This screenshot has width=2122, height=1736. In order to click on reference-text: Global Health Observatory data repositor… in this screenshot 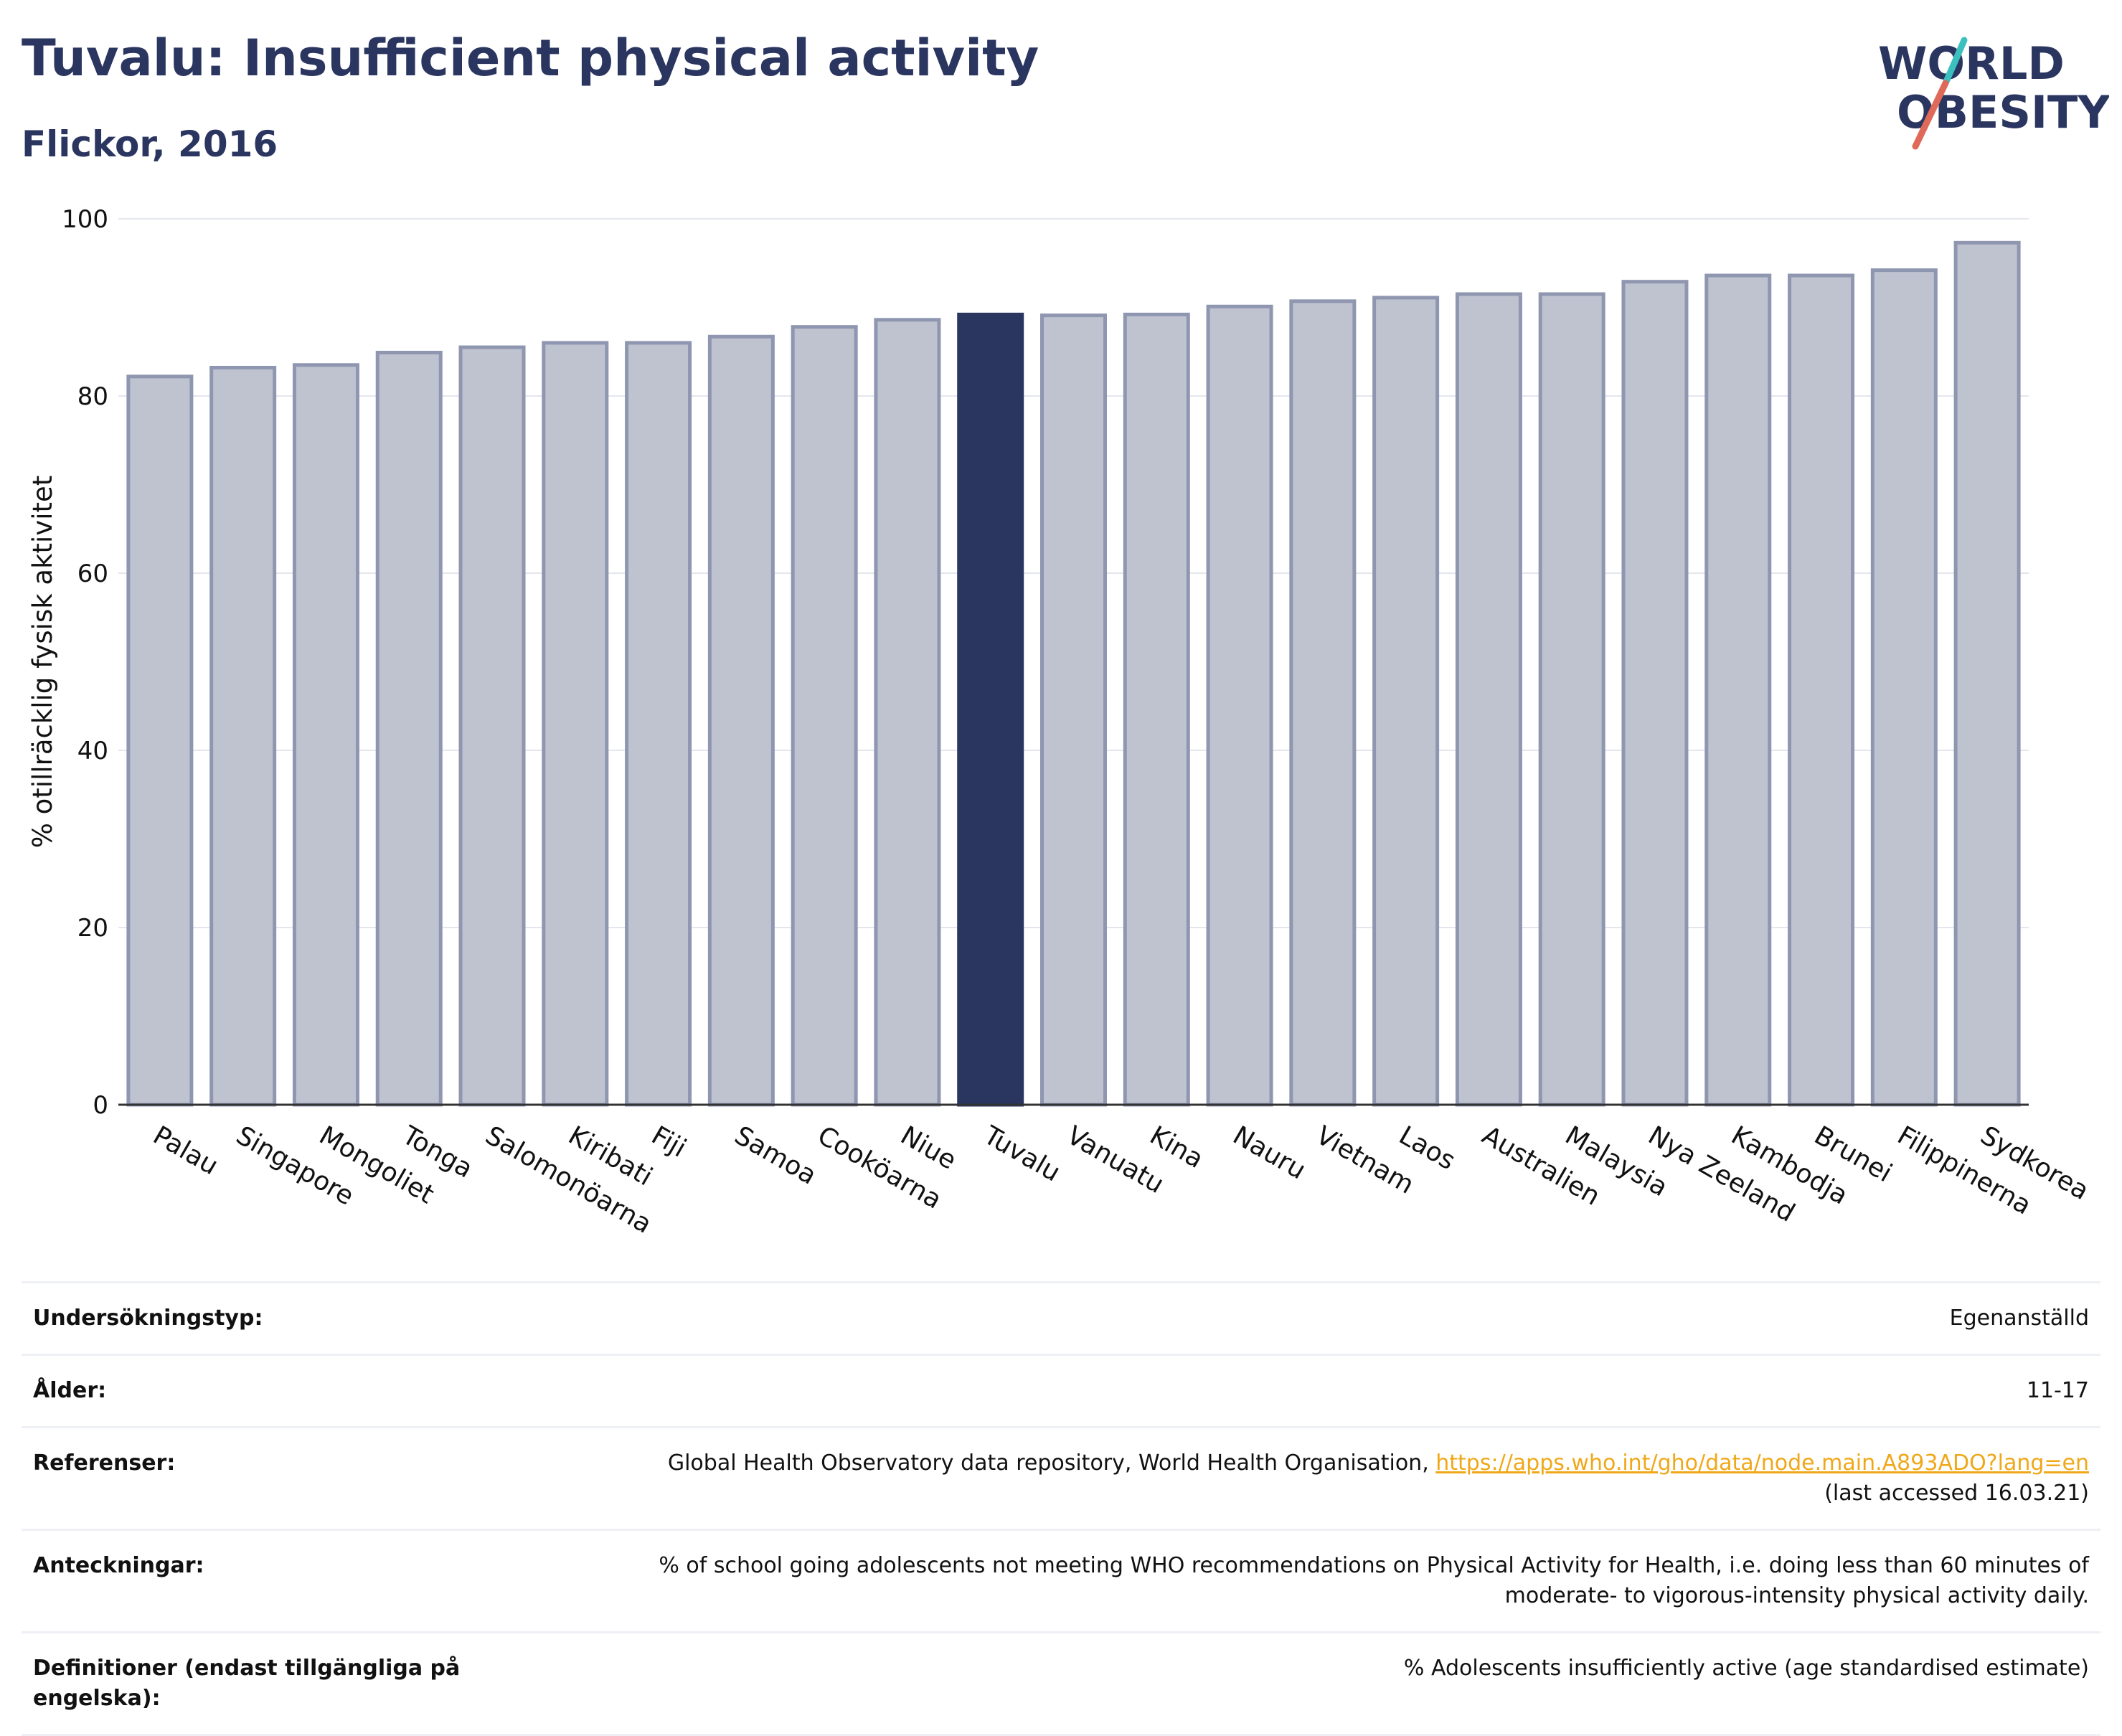, I will do `click(1051, 1463)`.